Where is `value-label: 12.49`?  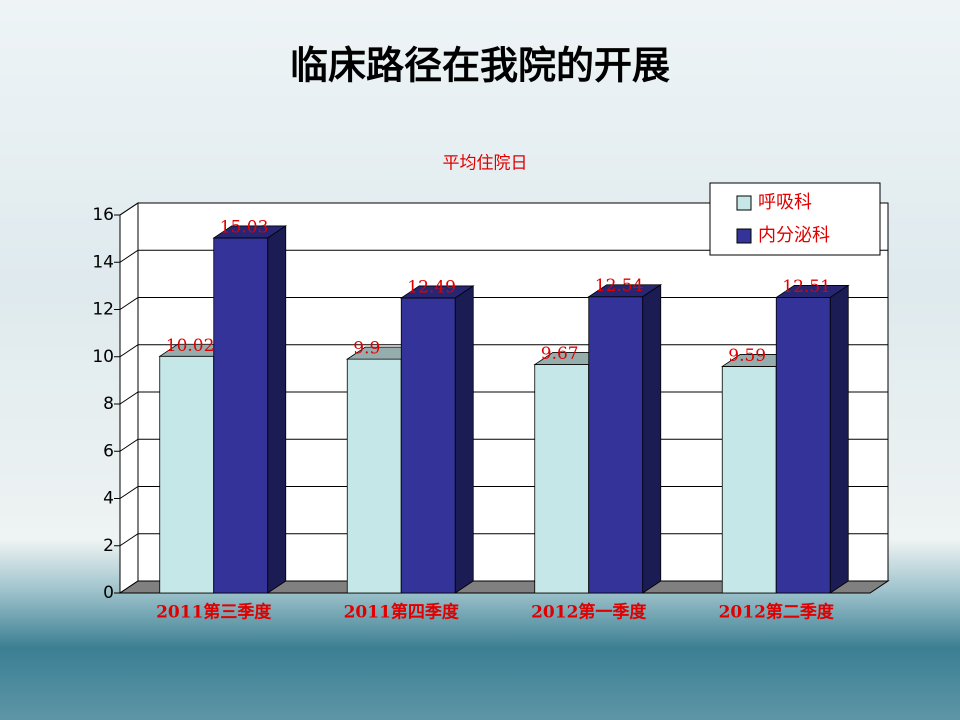
value-label: 12.49 is located at coordinates (431, 287).